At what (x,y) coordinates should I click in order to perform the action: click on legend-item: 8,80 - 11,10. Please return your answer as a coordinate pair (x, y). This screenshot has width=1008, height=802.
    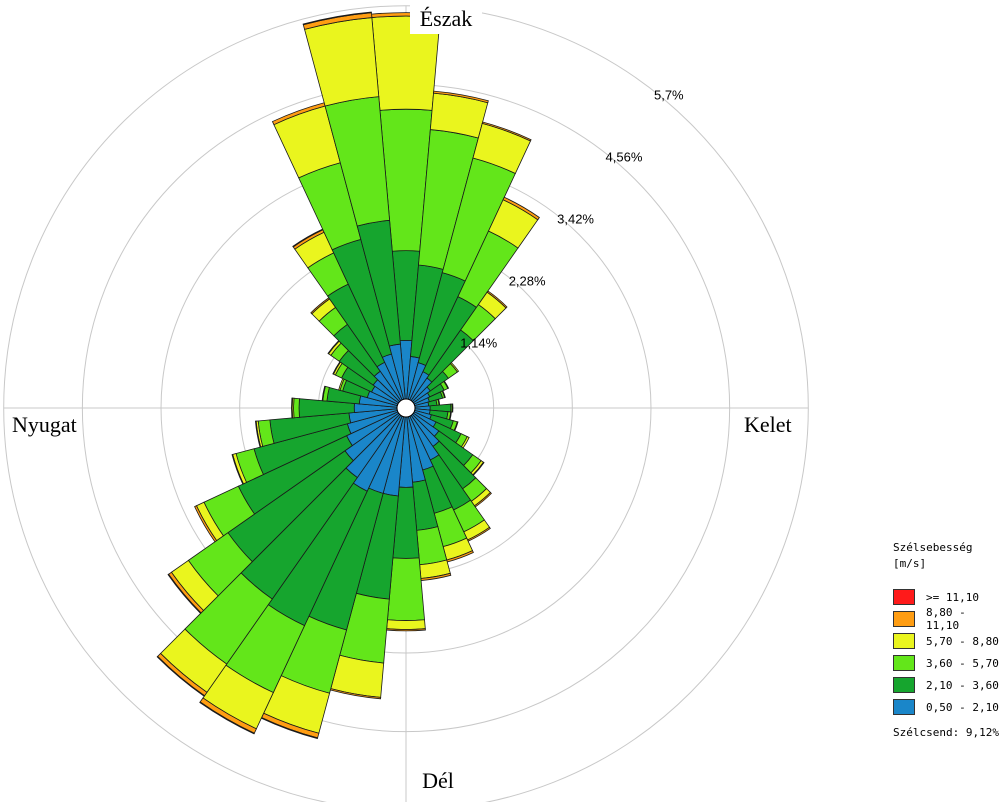
    Looking at the image, I should click on (949, 619).